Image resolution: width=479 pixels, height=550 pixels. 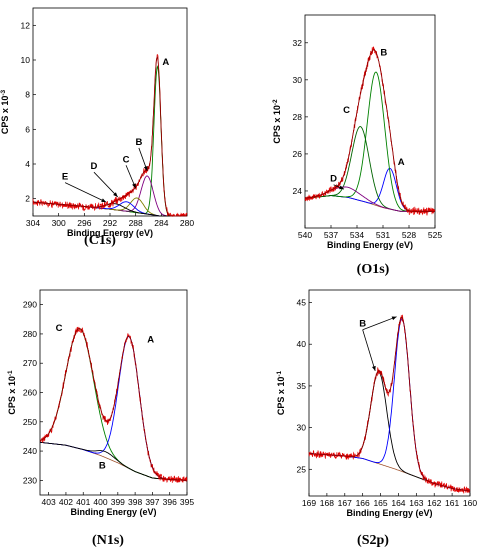 What do you see at coordinates (383, 235) in the screenshot?
I see `x-tick-label: 531` at bounding box center [383, 235].